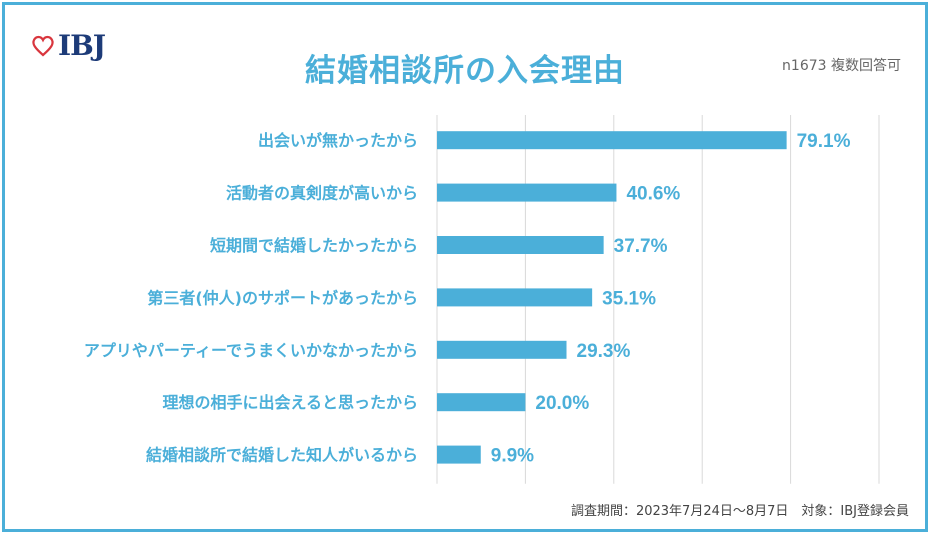 The height and width of the screenshot is (533, 930). Describe the element at coordinates (314, 245) in the screenshot. I see `category-label: 短期間で結婚したかったから` at that location.